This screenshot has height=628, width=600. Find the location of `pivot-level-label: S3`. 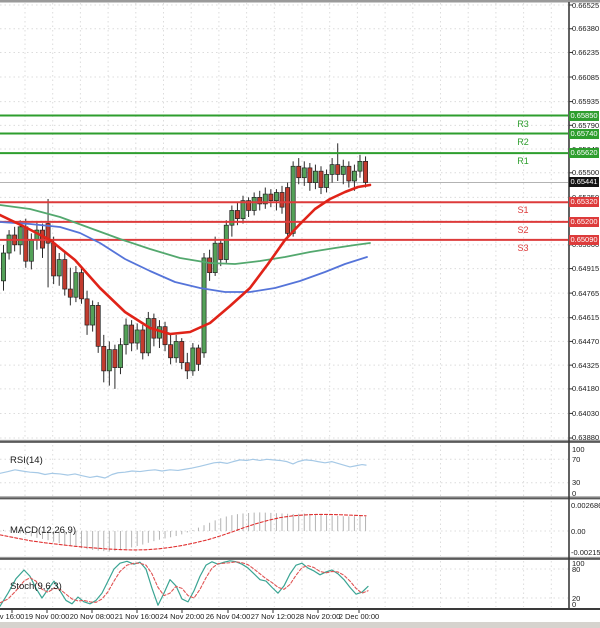

pivot-level-label: S3 is located at coordinates (523, 247).